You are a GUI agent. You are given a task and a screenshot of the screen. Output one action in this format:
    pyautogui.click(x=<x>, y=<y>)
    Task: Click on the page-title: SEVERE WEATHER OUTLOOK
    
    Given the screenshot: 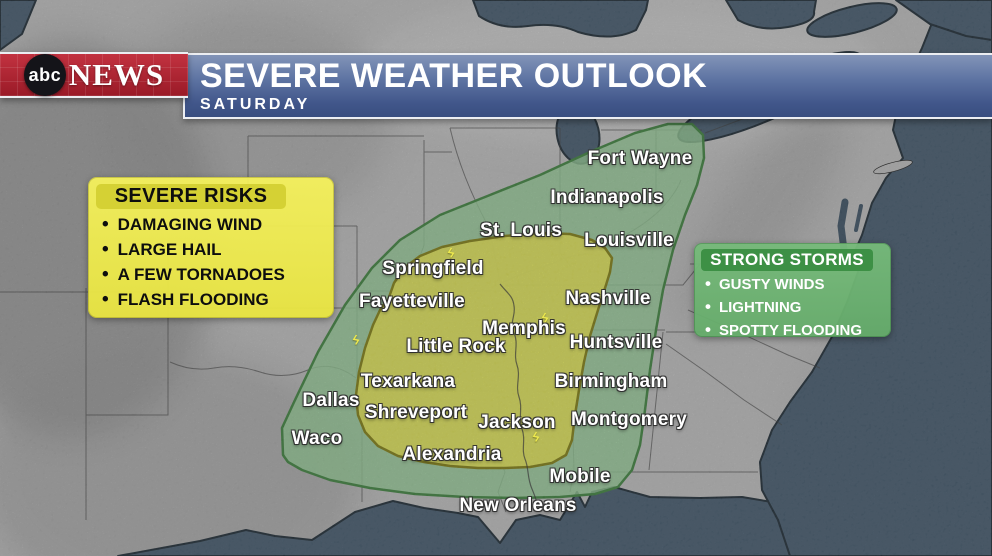 What is the action you would take?
    pyautogui.click(x=454, y=76)
    